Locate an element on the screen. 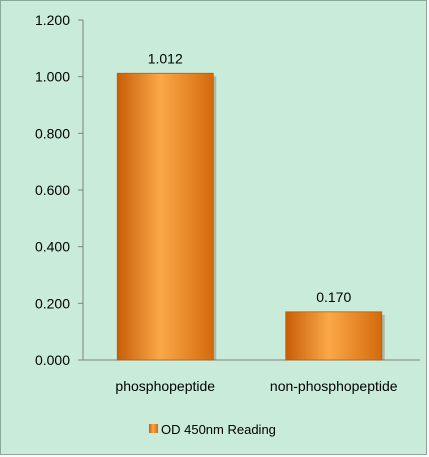 The image size is (429, 457). data-label: 1.012 is located at coordinates (165, 58).